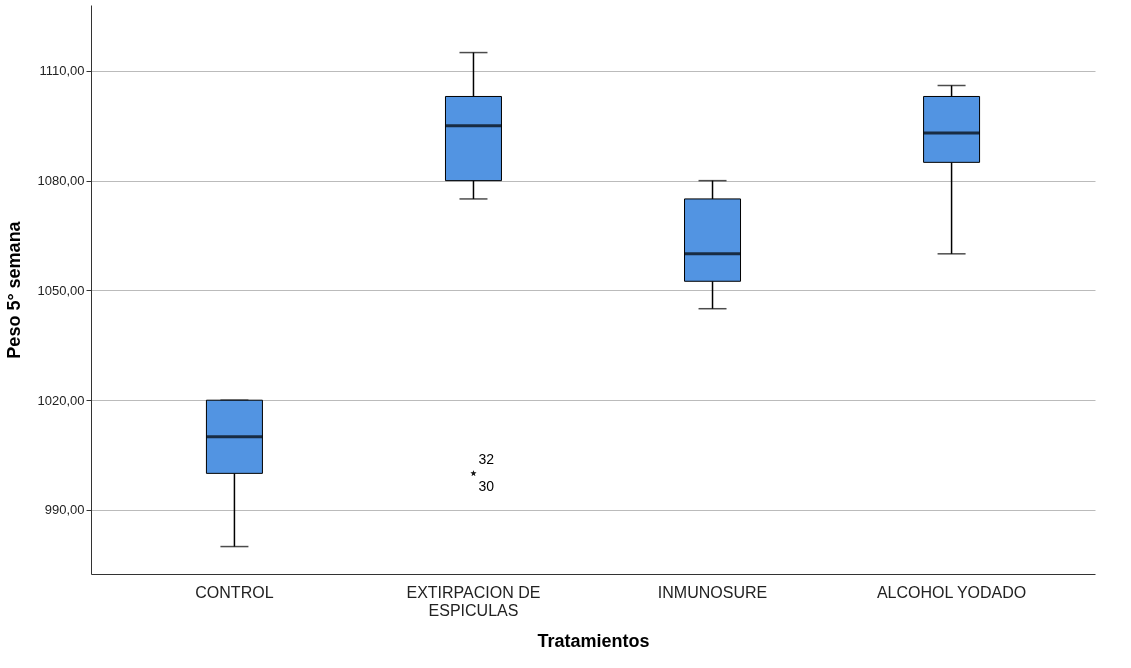 This screenshot has height=668, width=1131. I want to click on y-tick-label: 990,00, so click(64, 510).